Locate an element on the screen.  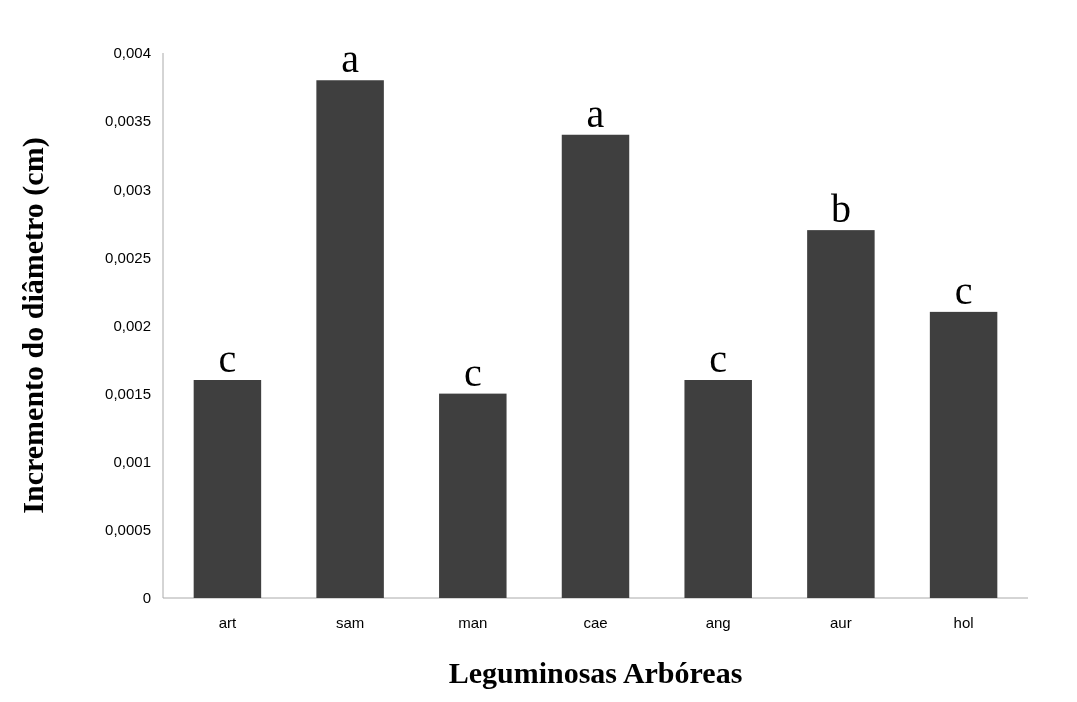
y-tick-label: 0,001 is located at coordinates (132, 461).